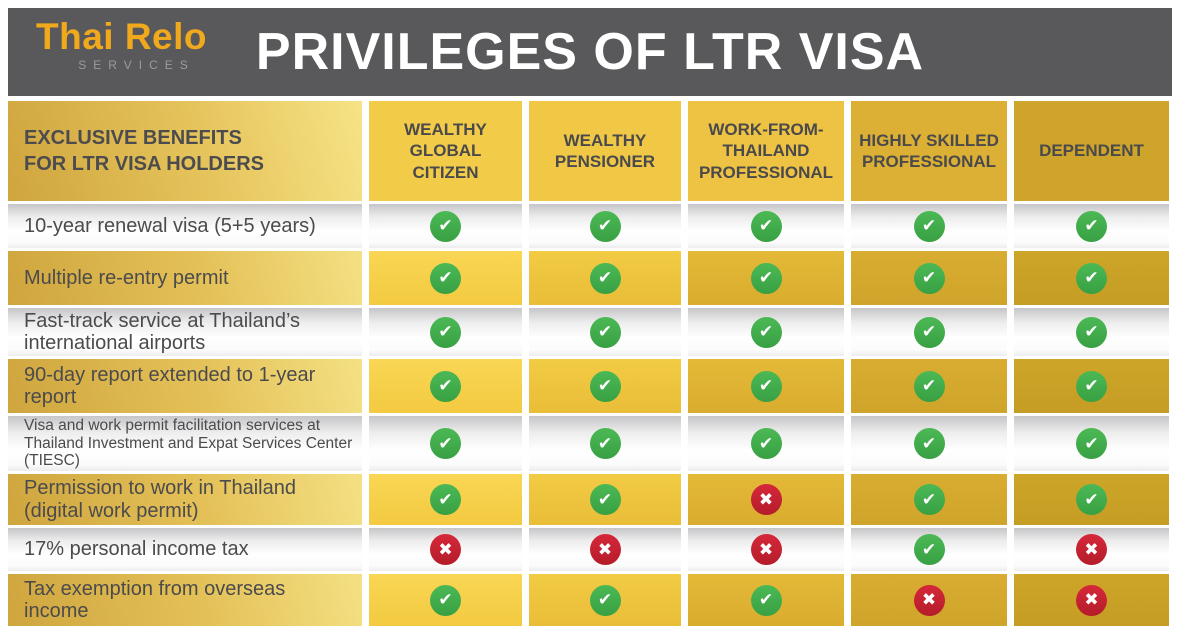 The width and height of the screenshot is (1180, 639). I want to click on logo: Thai Relo SERVICES, so click(122, 44).